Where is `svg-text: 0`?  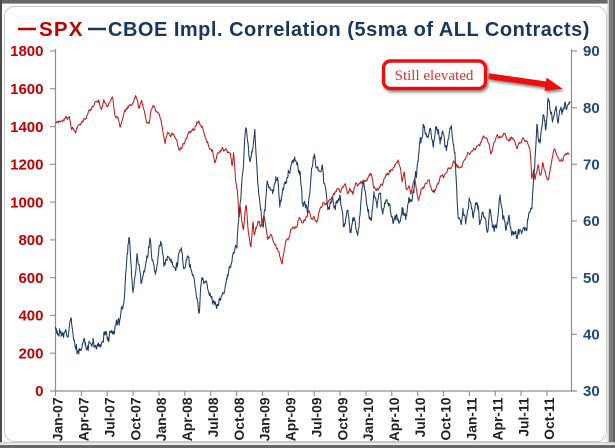
svg-text: 0 is located at coordinates (39, 391).